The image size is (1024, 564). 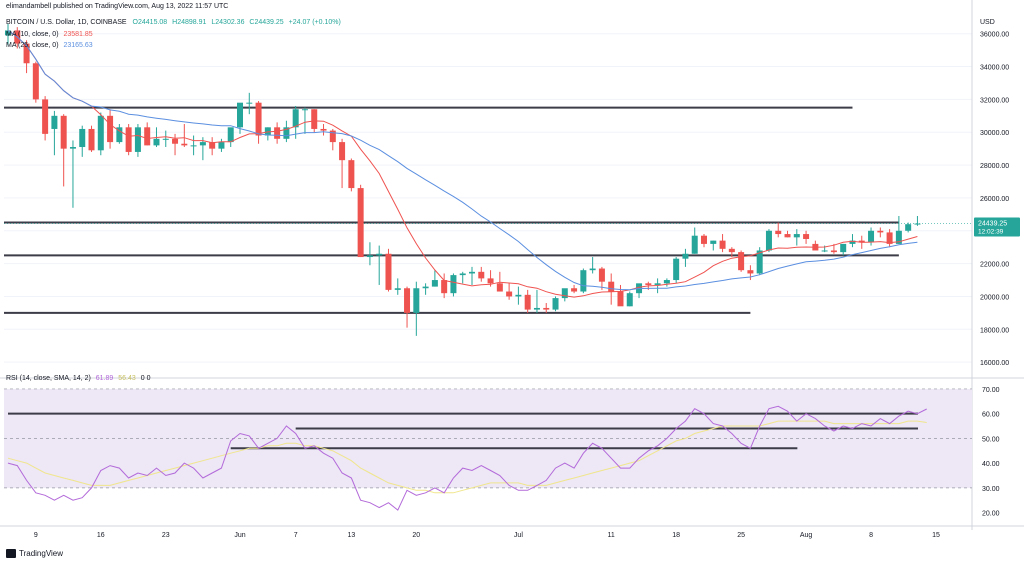 What do you see at coordinates (991, 489) in the screenshot?
I see `rsi-tick-label: 30.00` at bounding box center [991, 489].